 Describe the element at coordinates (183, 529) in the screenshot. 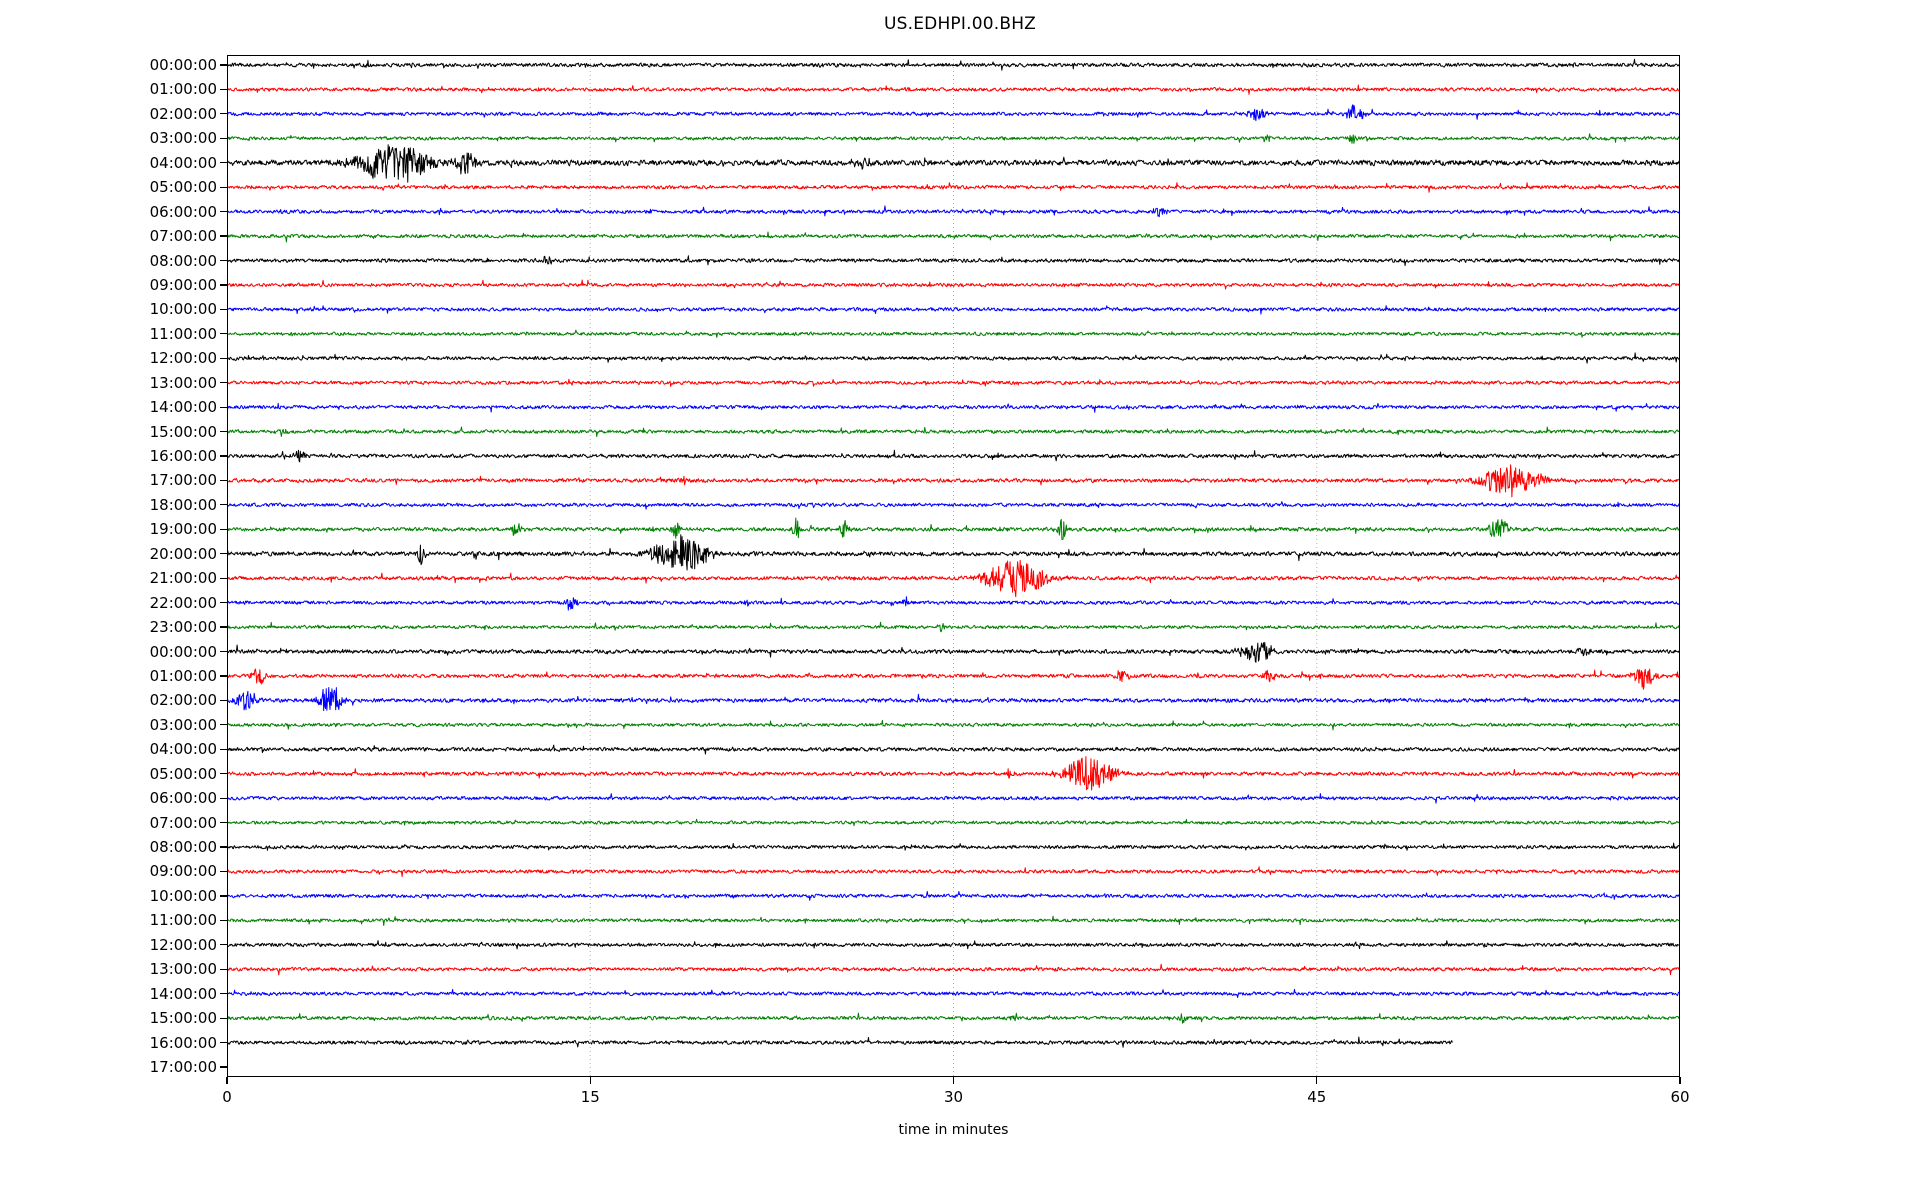

I see `y-tick-label: 19:00:00` at that location.